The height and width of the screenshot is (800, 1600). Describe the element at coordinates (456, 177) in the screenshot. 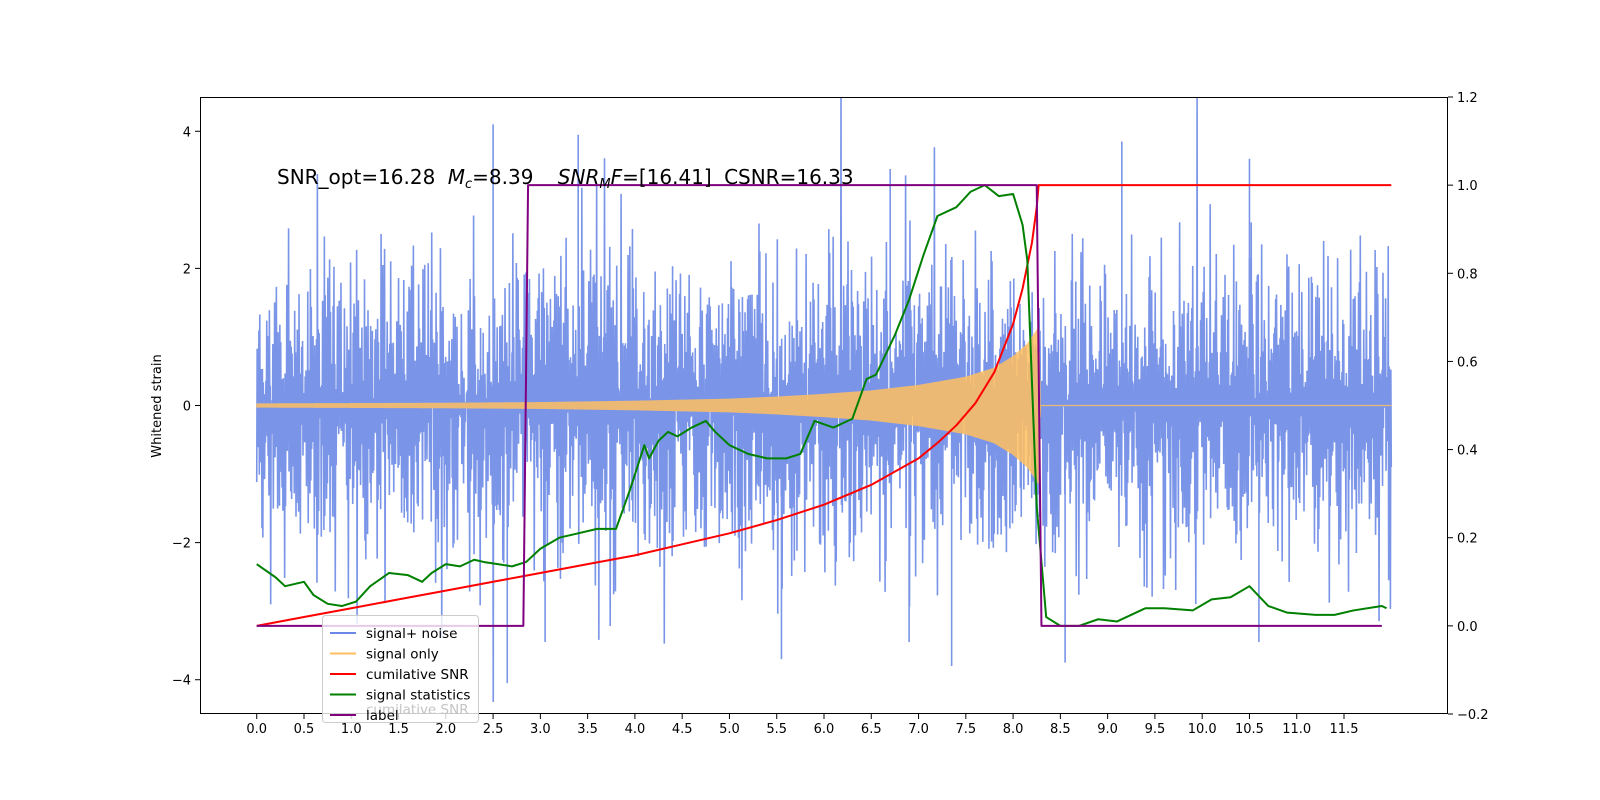

I see `mc-symbol: M` at that location.